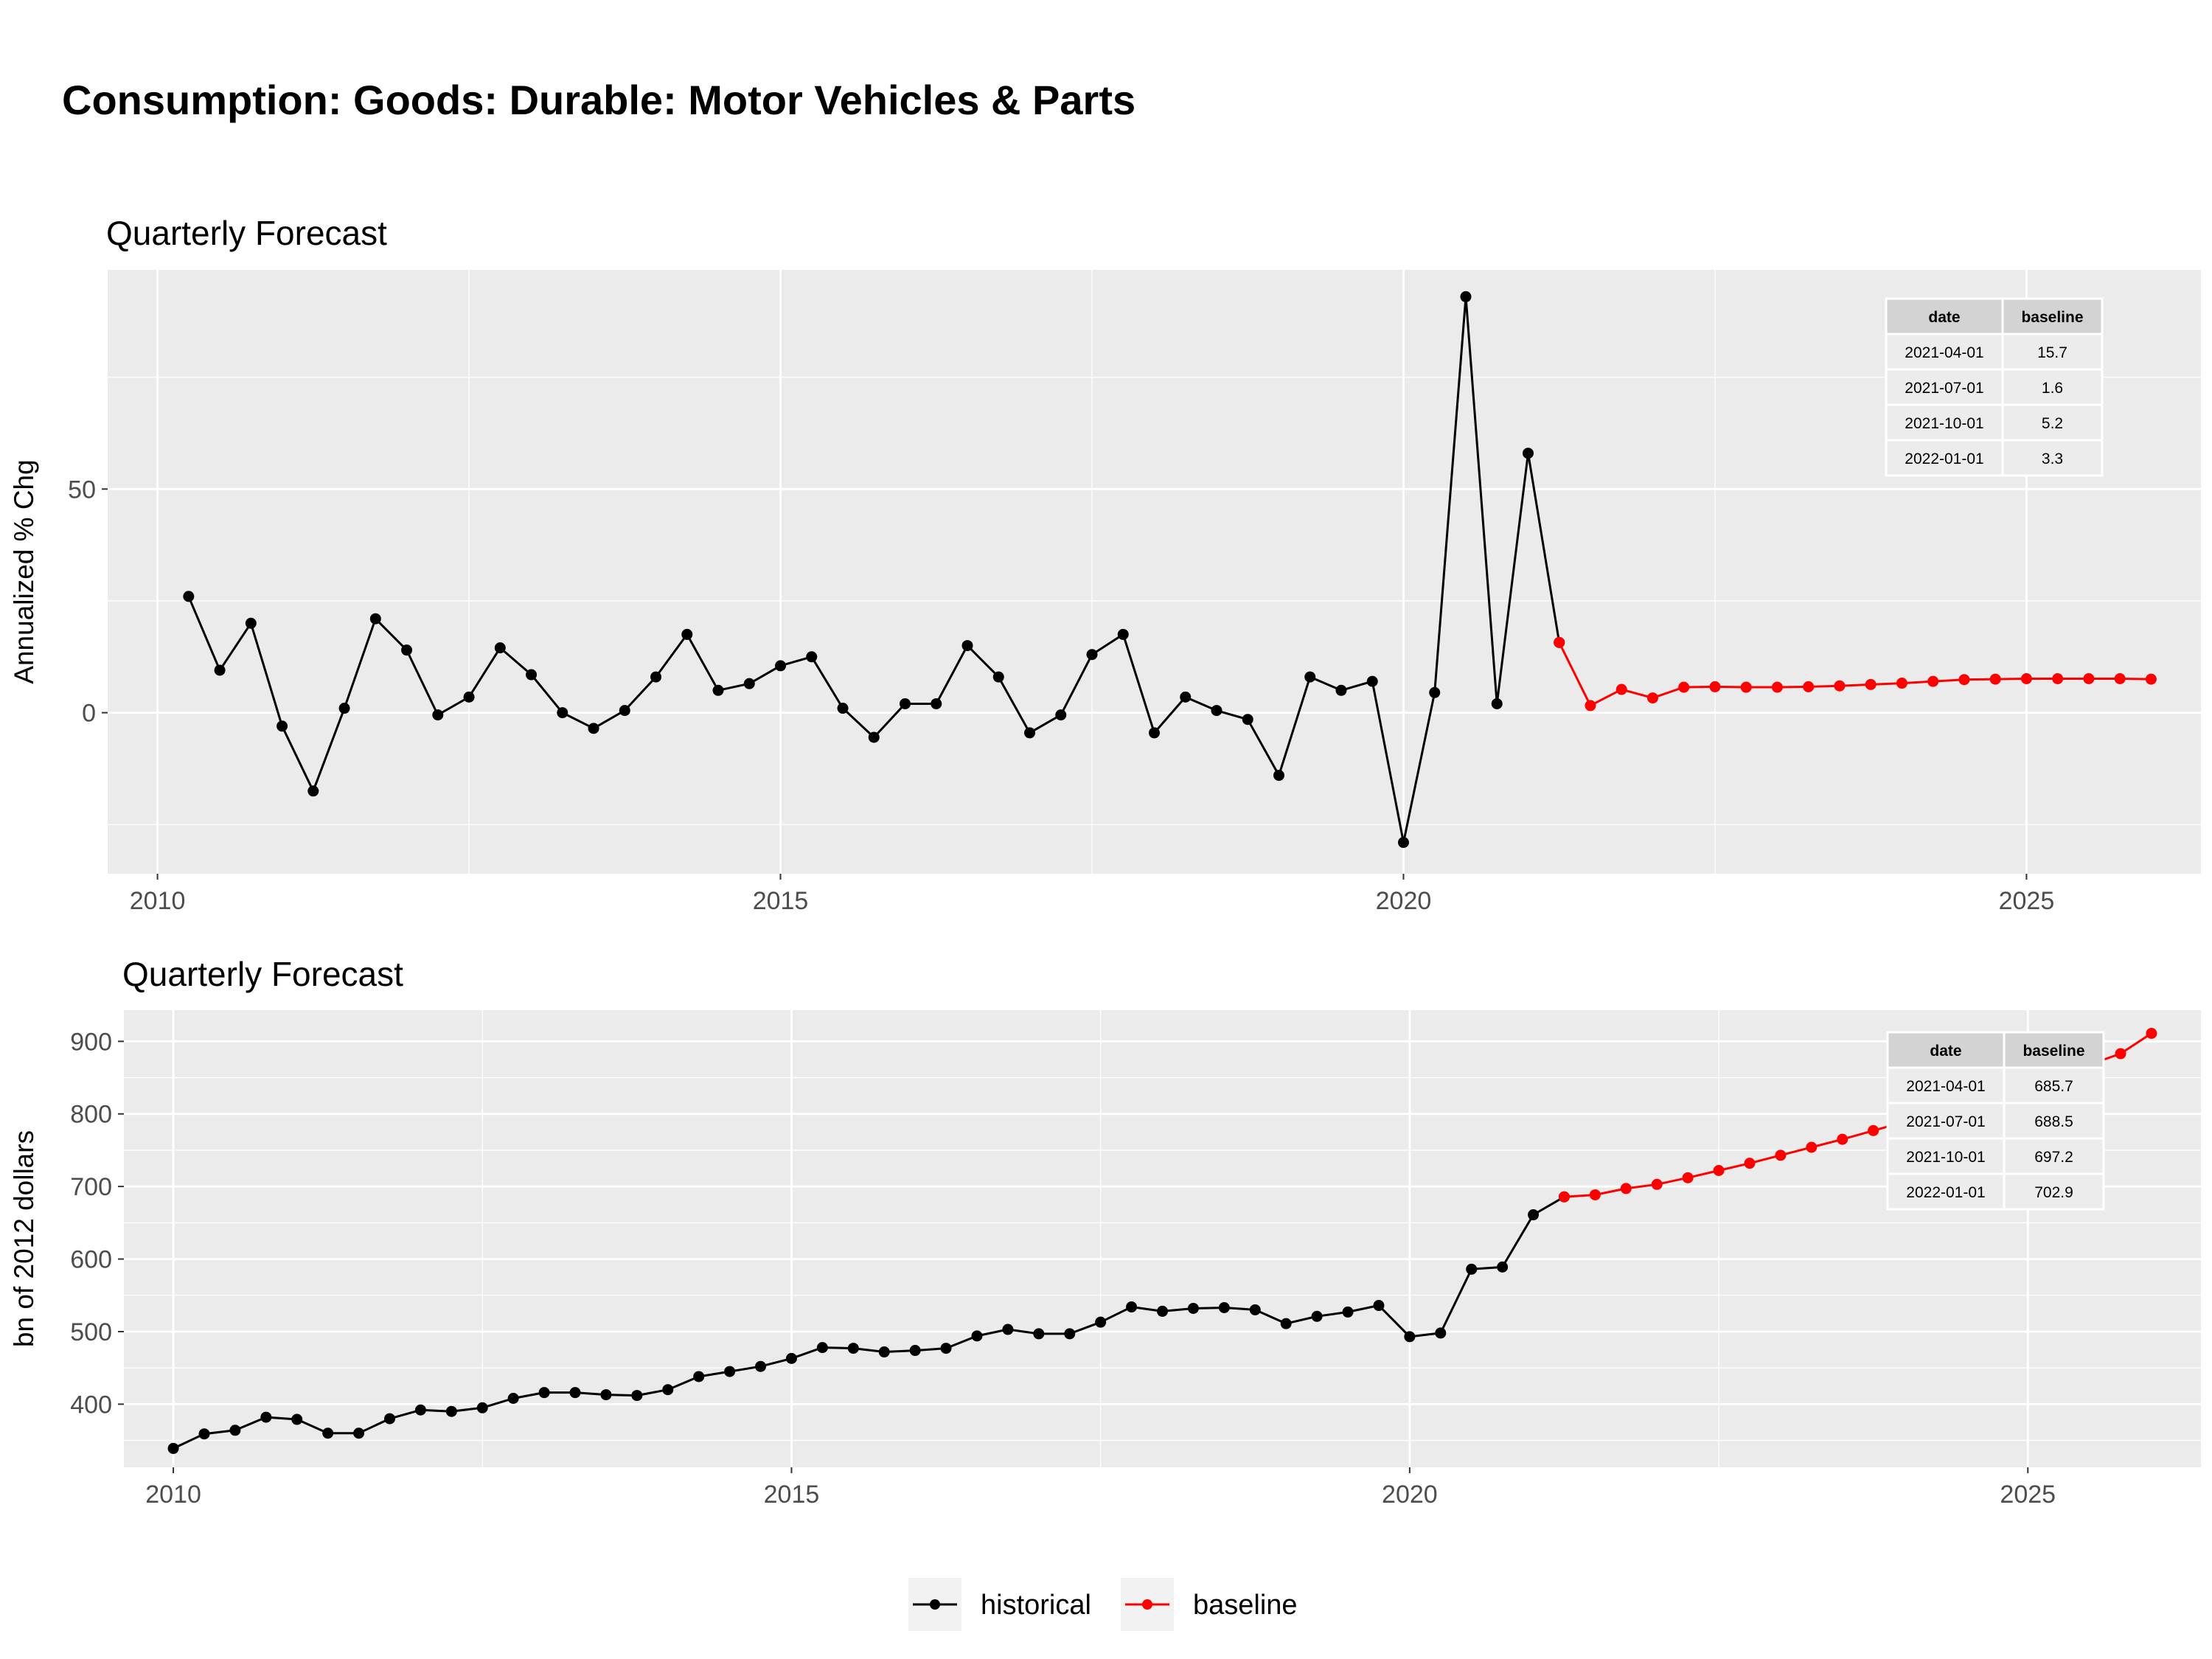  What do you see at coordinates (2052, 388) in the screenshot?
I see `table-cell: 1.6` at bounding box center [2052, 388].